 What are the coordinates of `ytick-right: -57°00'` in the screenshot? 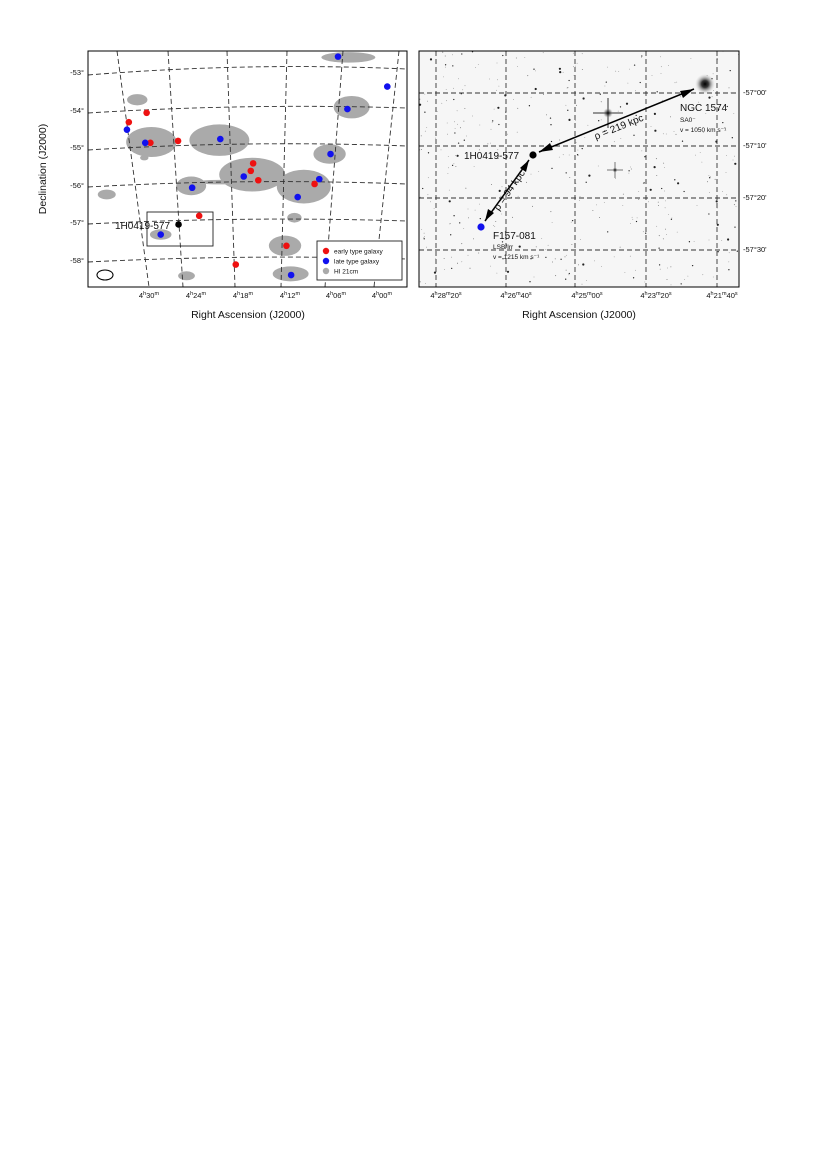 It's located at (755, 92).